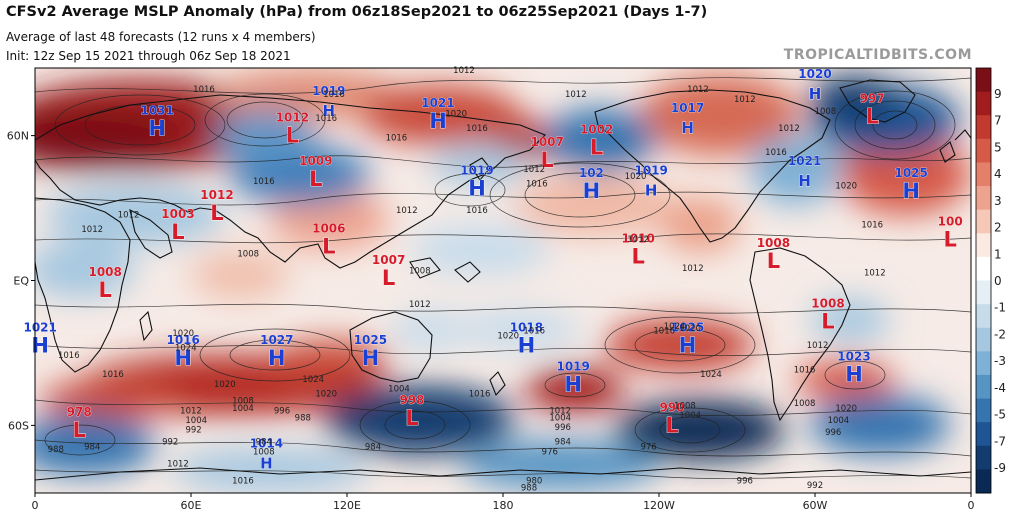 The height and width of the screenshot is (513, 1024). What do you see at coordinates (534, 481) in the screenshot?
I see `contour-label: 980` at bounding box center [534, 481].